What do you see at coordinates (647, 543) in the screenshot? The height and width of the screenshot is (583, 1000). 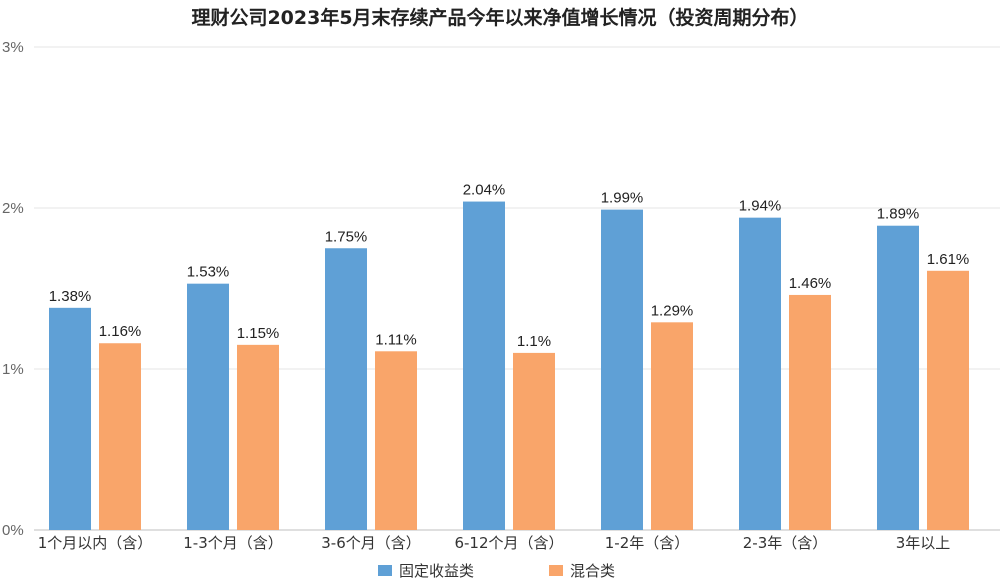 I see `x-category-label: 1-2年（含）` at bounding box center [647, 543].